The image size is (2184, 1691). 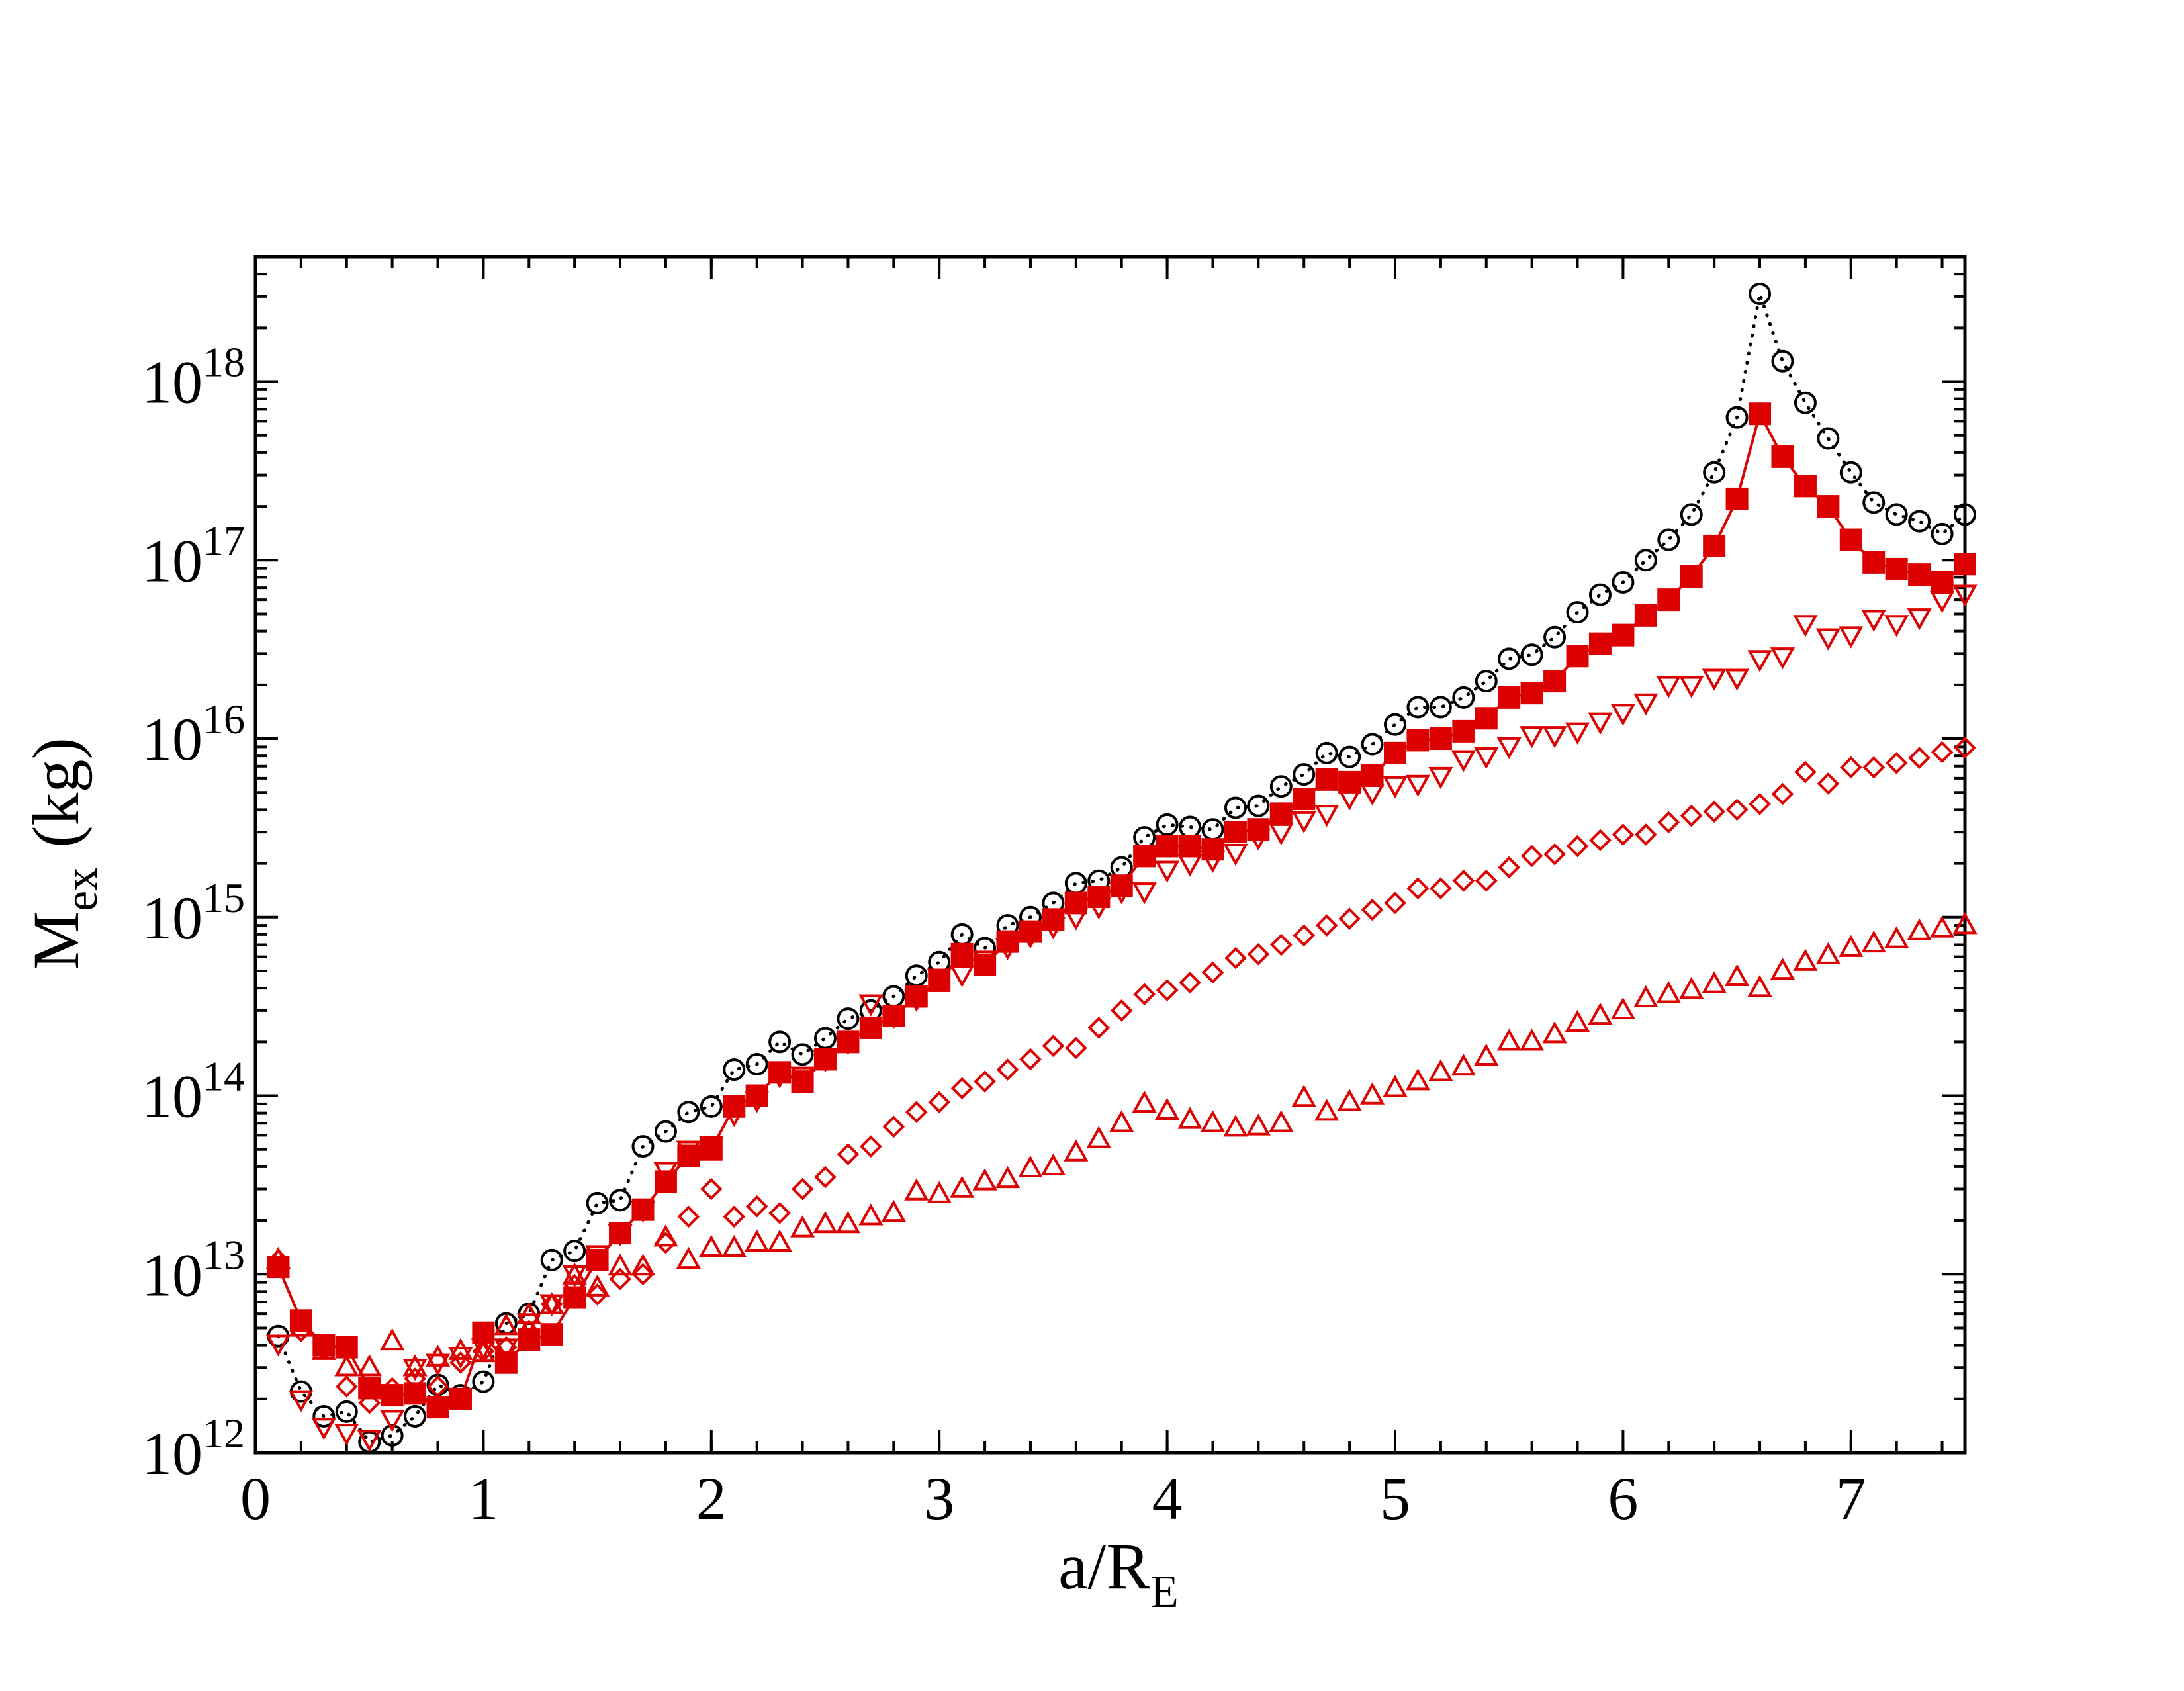 I want to click on y-tick-label: 1015, so click(x=193, y=913).